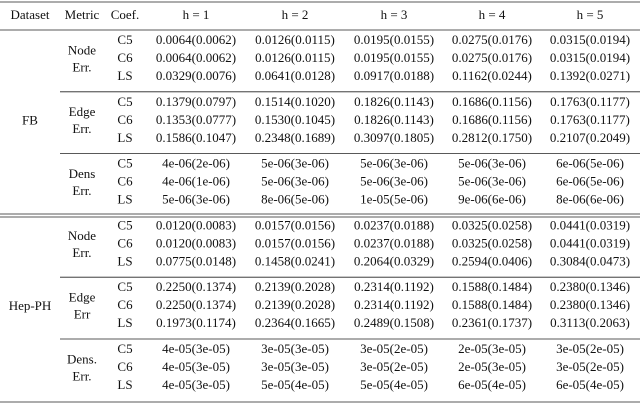 Image resolution: width=640 pixels, height=405 pixels. Describe the element at coordinates (295, 75) in the screenshot. I see `cell: 0.0641(0.0128)` at that location.